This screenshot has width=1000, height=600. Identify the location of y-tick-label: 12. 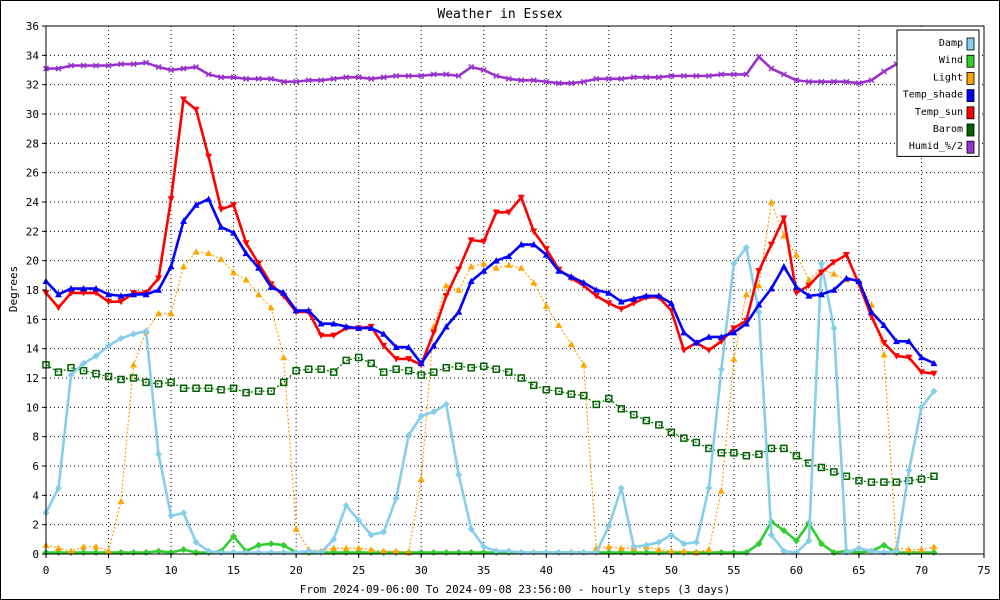
(32, 378).